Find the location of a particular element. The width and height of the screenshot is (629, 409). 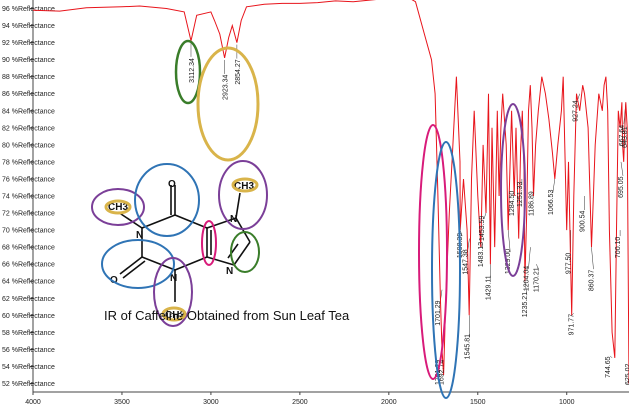

highlight-ellipse-ch-stretch is located at coordinates (188, 72).